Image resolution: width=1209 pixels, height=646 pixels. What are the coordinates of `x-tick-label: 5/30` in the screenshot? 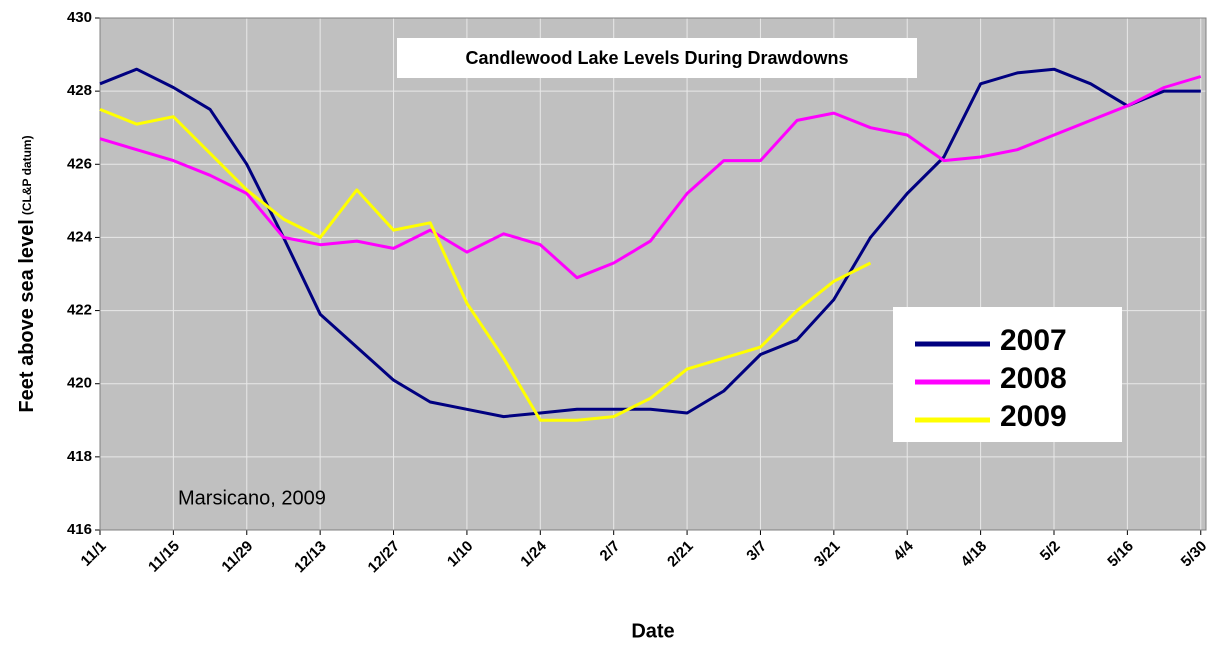 It's located at (1193, 554).